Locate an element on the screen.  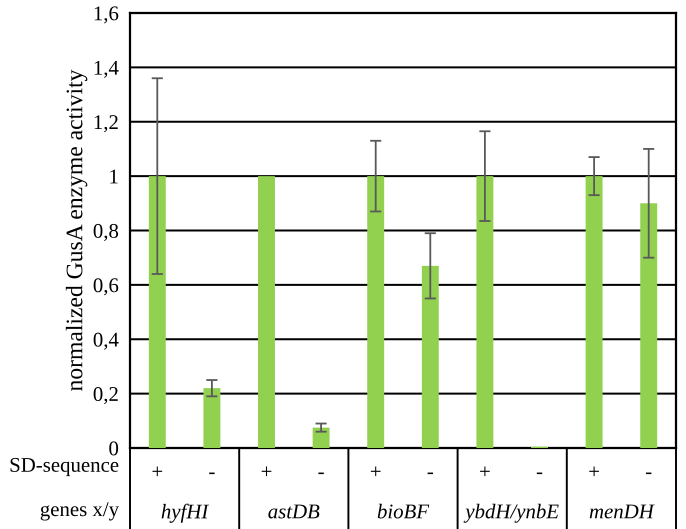
y-tick-label: 0 is located at coordinates (113, 448).